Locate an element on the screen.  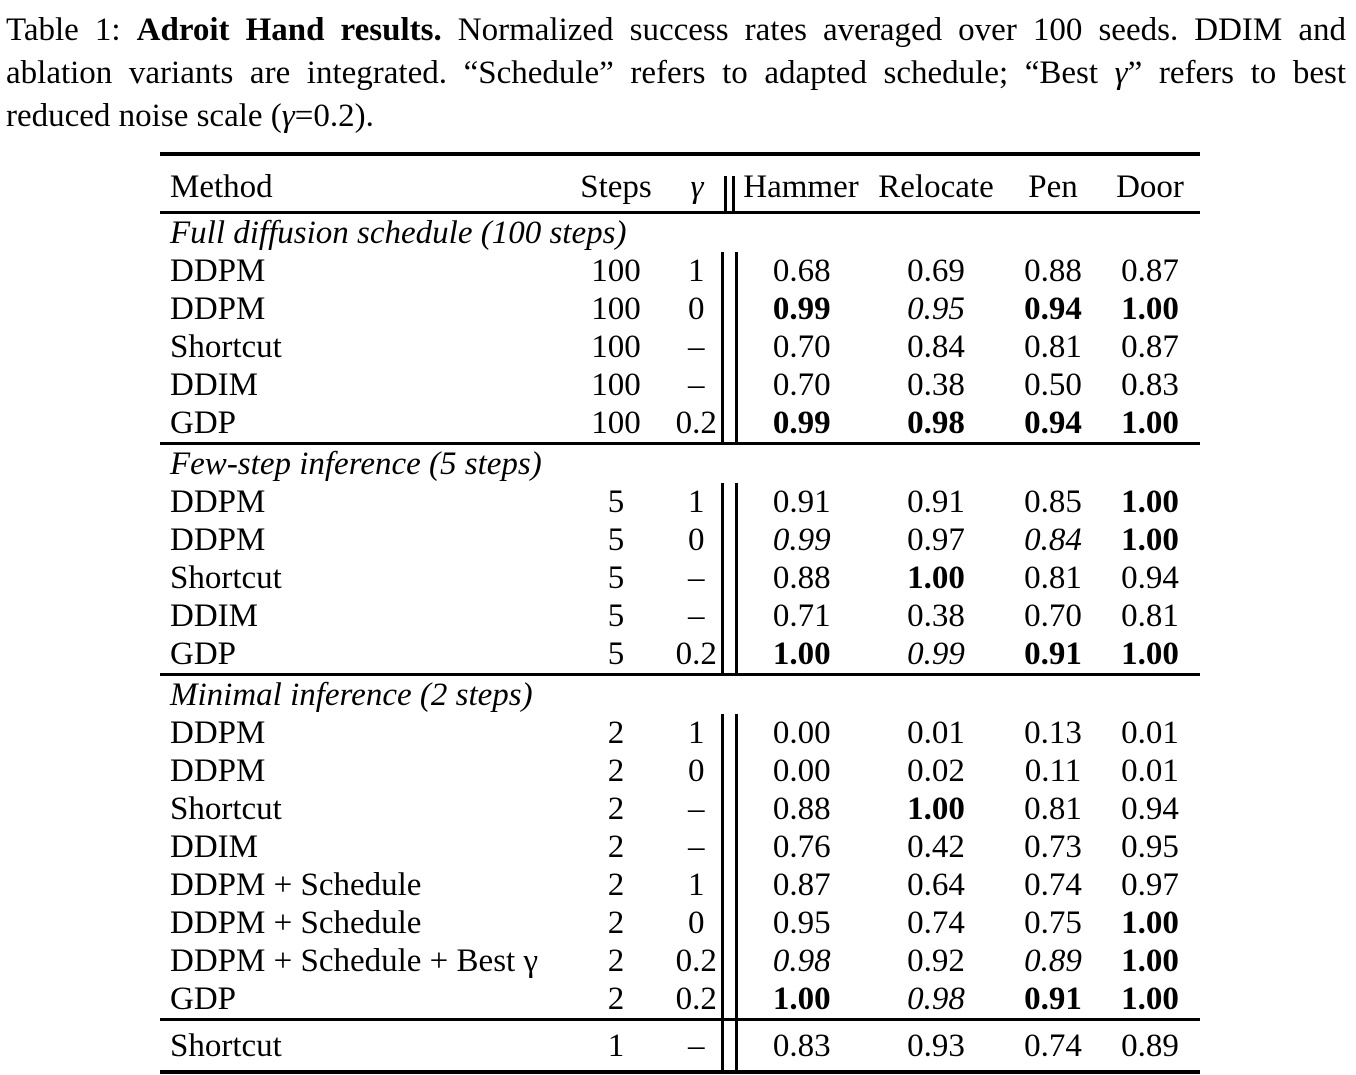
caption-title: Adroit Hand results. is located at coordinates (289, 30).